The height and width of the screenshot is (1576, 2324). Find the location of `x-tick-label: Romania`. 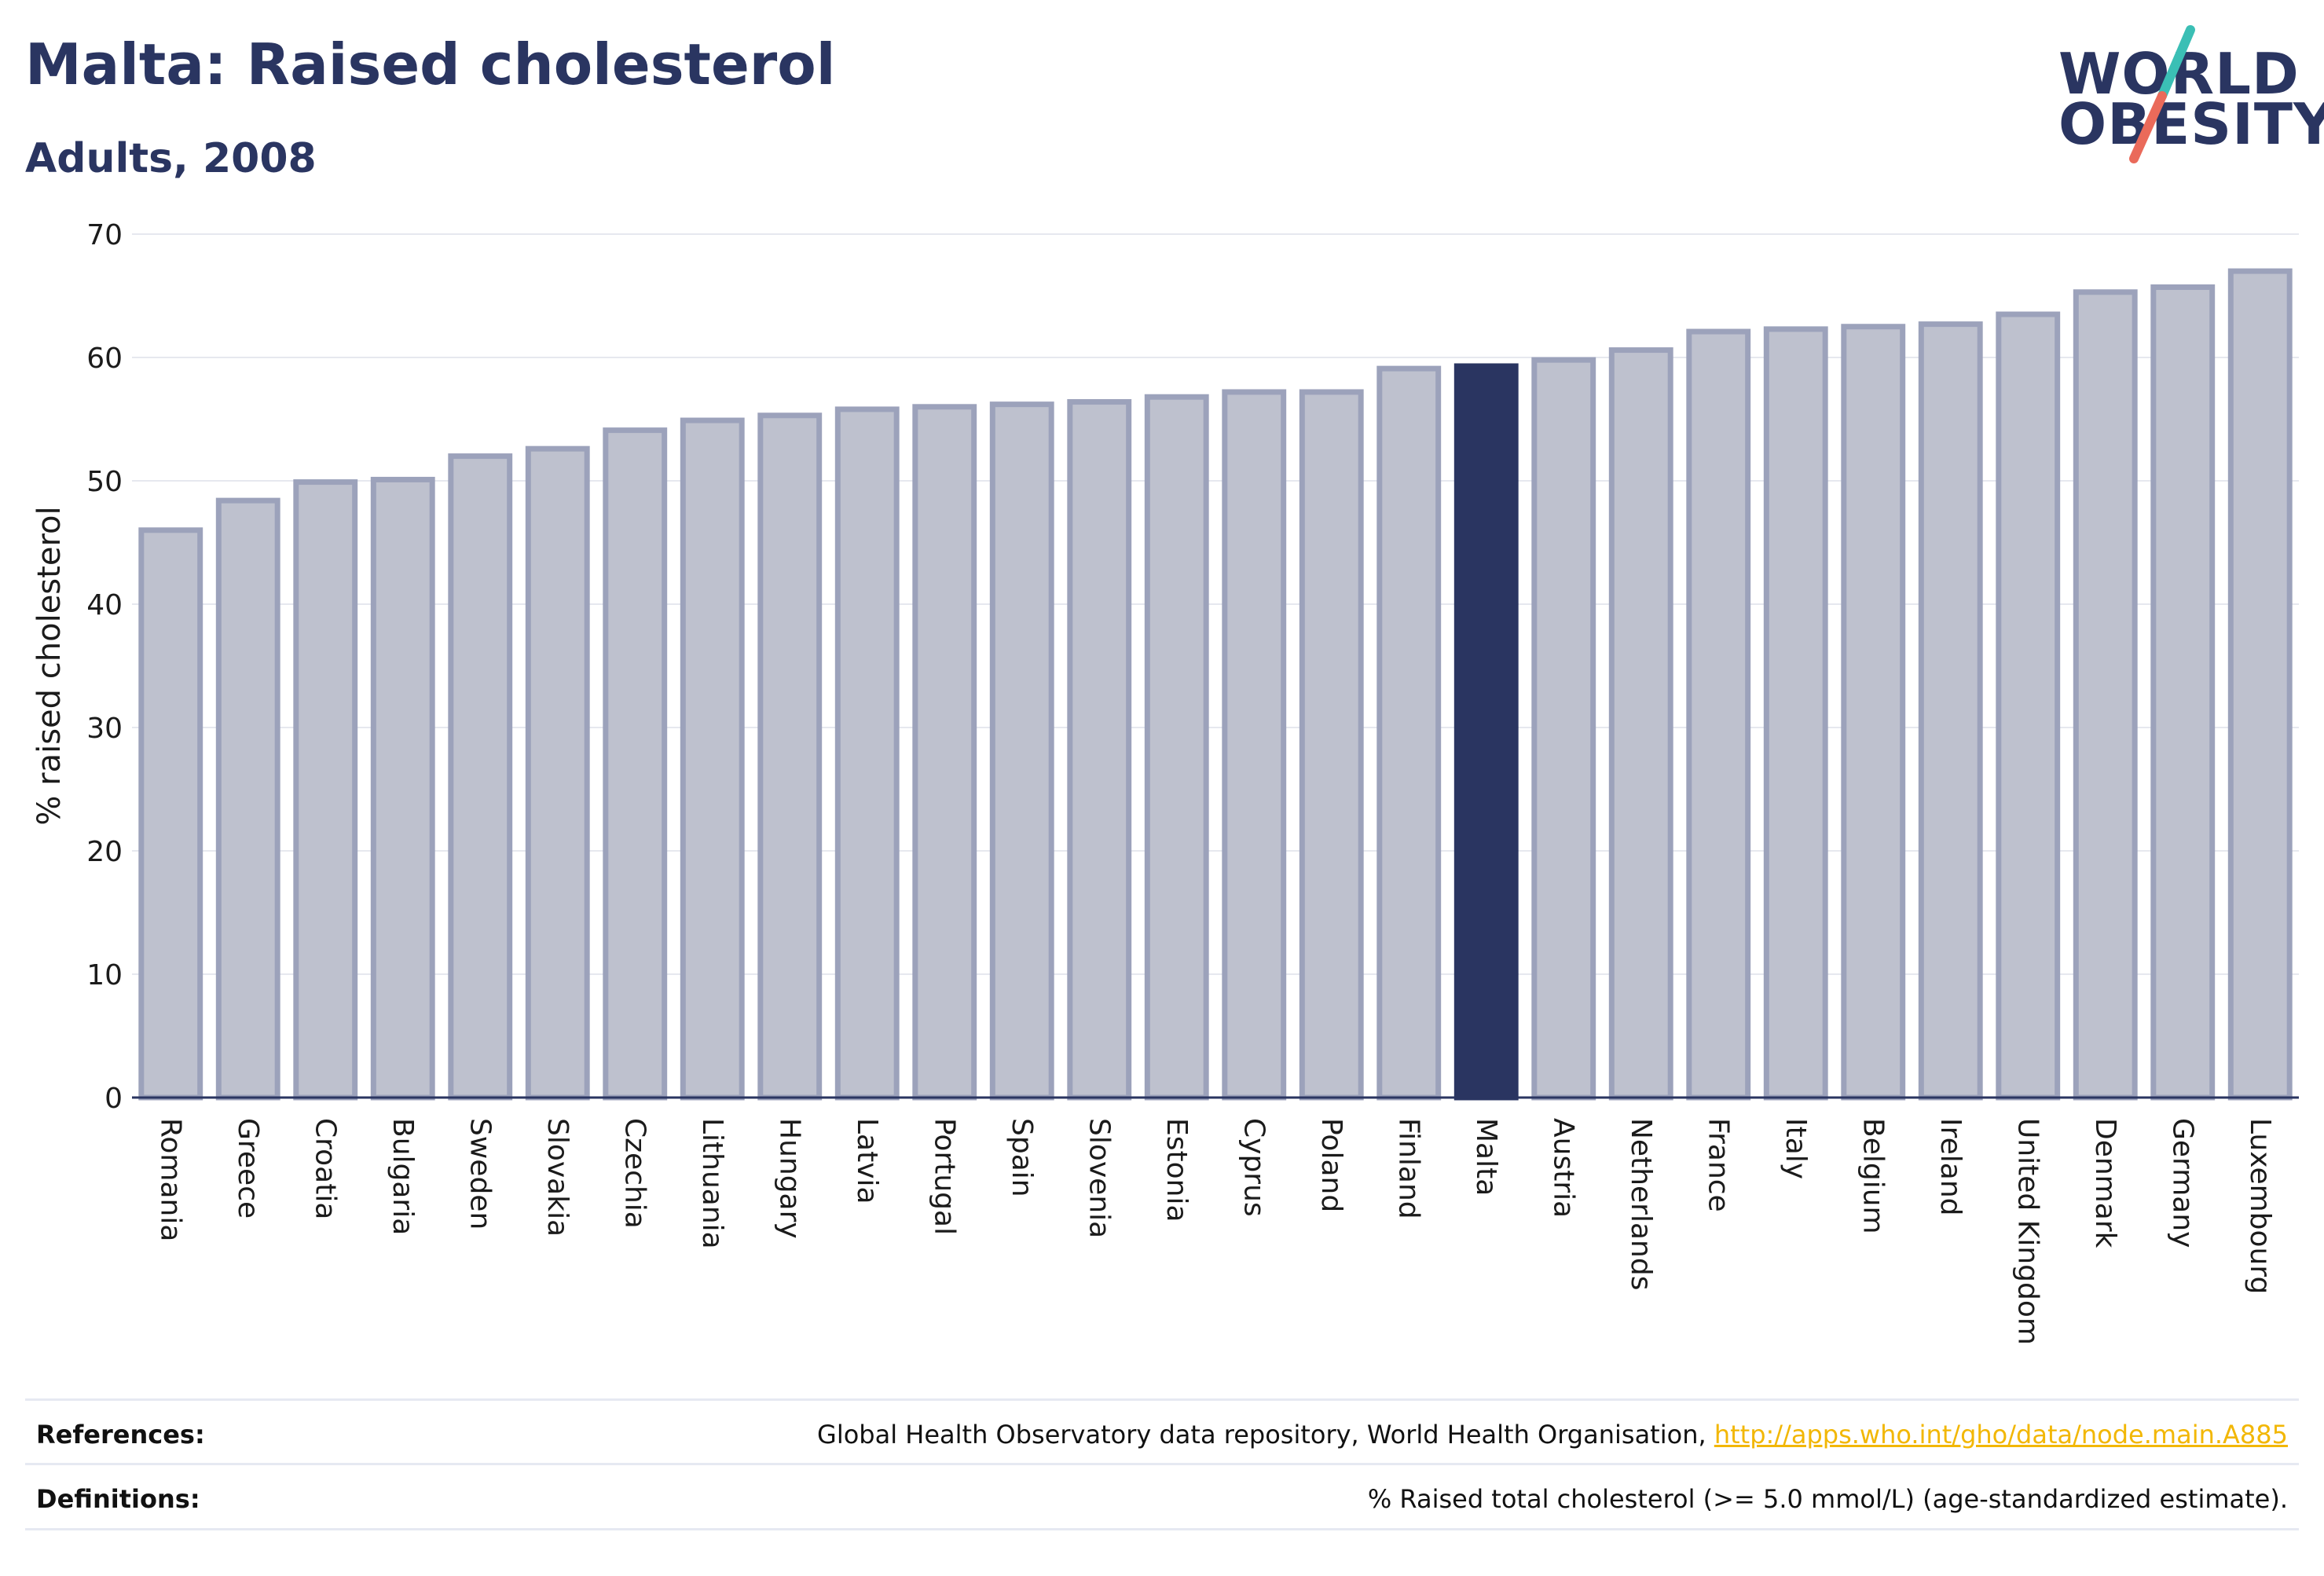

x-tick-label: Romania is located at coordinates (170, 1179).